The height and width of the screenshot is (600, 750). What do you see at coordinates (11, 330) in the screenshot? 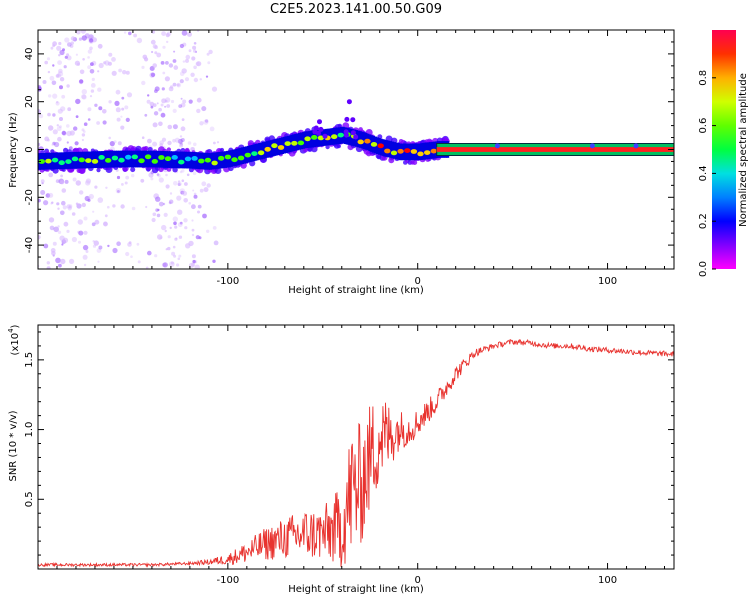
I see `snr-scale-exp: 4` at bounding box center [11, 330].